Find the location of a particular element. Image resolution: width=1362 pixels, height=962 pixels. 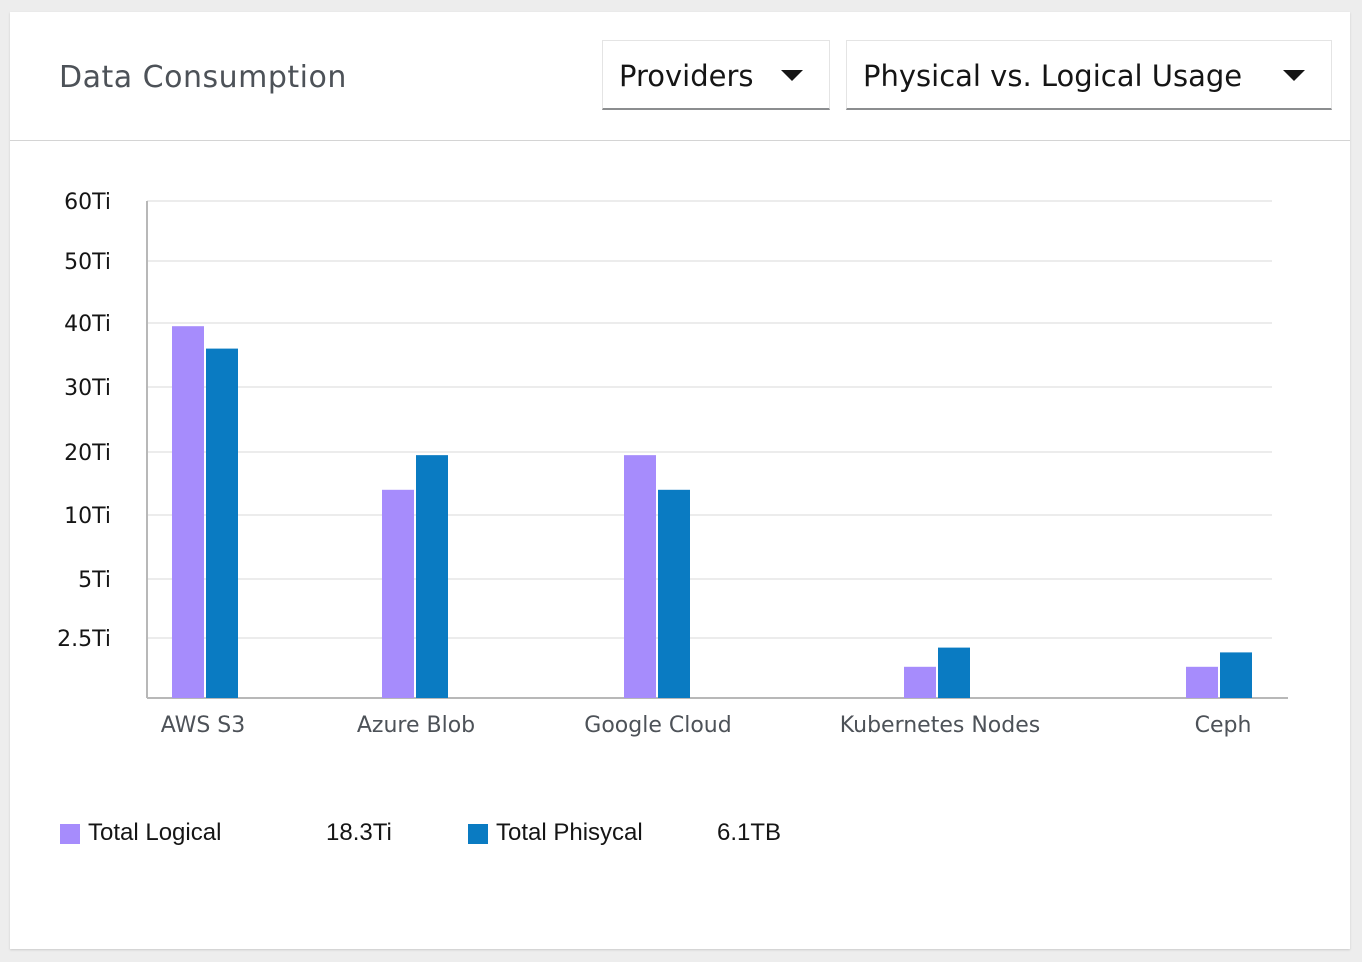

x-category-label: Azure Blob is located at coordinates (416, 725).